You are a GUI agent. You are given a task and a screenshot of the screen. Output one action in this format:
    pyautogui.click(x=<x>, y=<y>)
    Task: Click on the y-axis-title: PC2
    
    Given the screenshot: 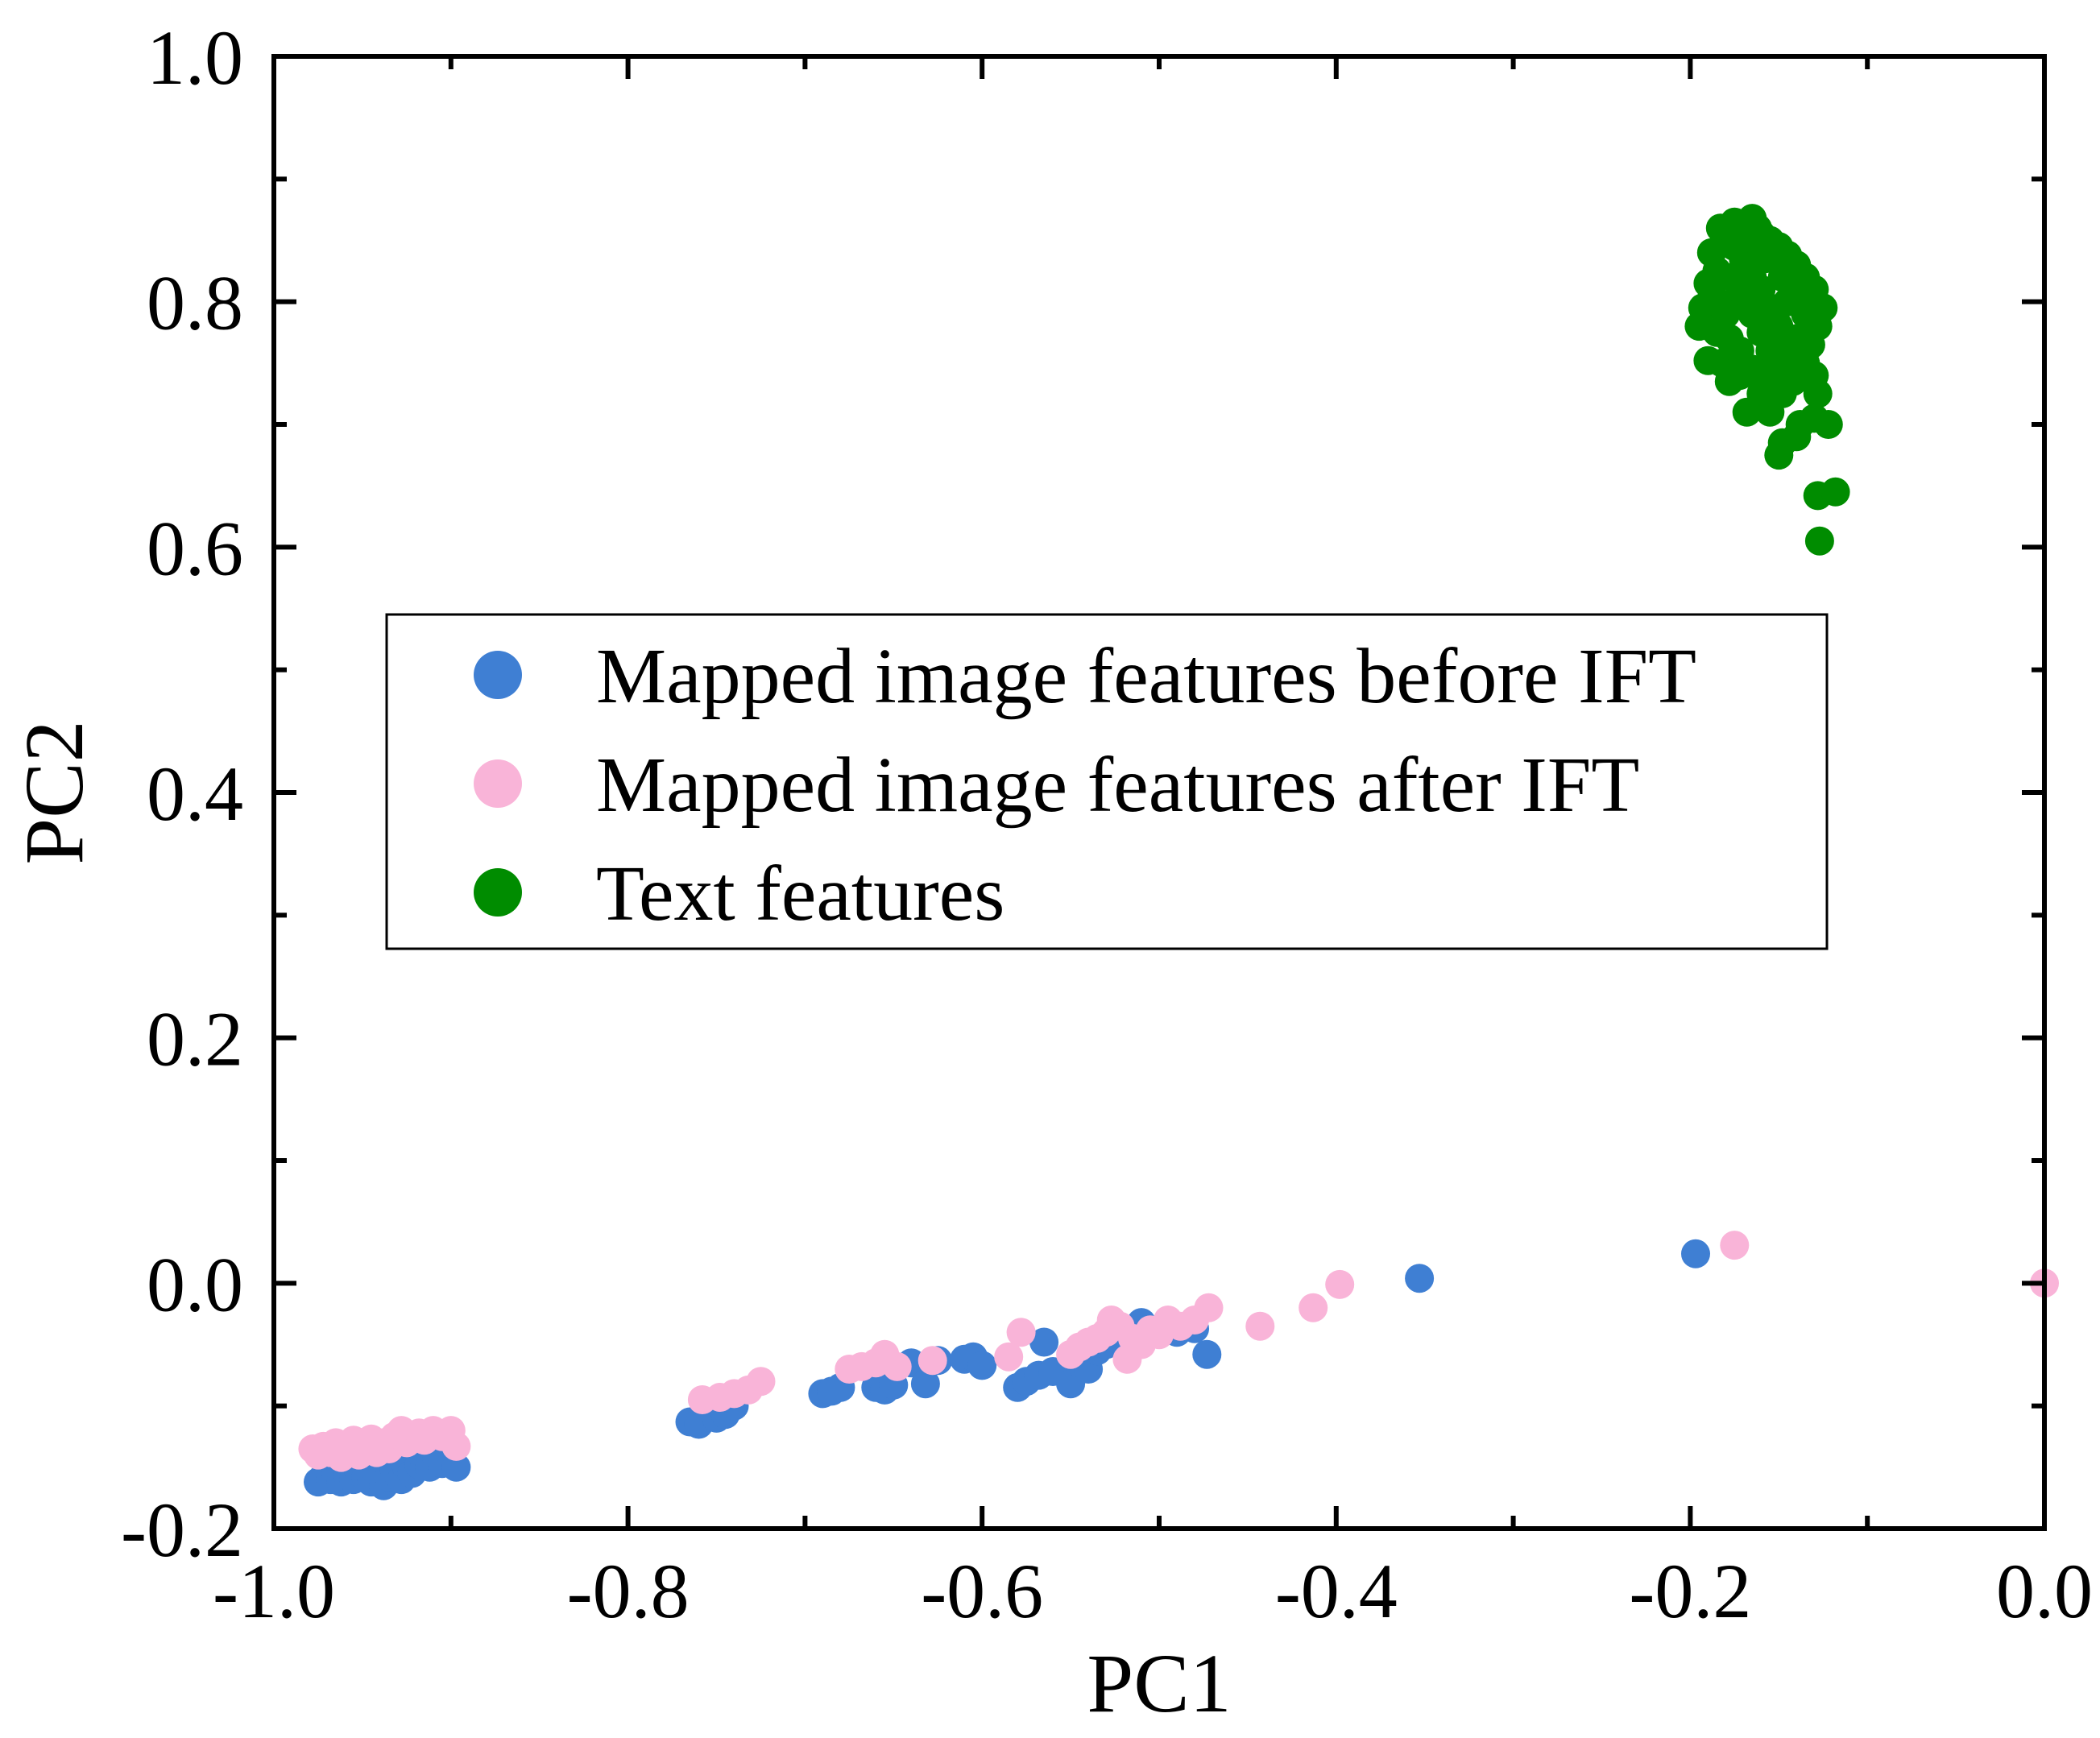 What is the action you would take?
    pyautogui.click(x=54, y=792)
    